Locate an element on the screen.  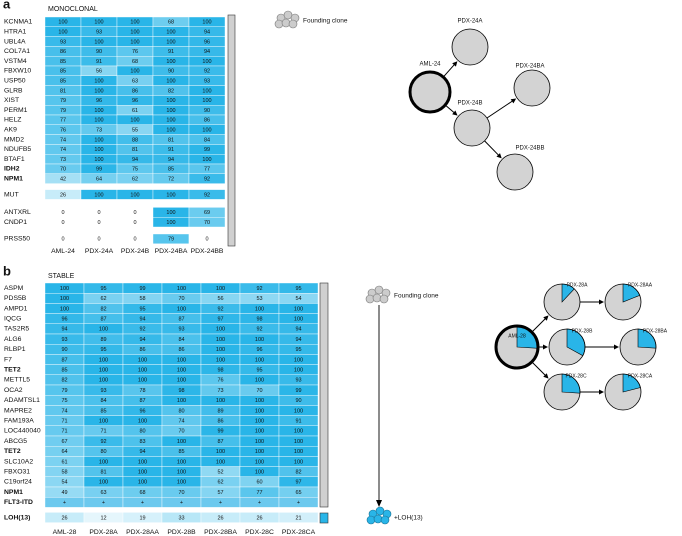
cell-value: + is located at coordinates (298, 503).